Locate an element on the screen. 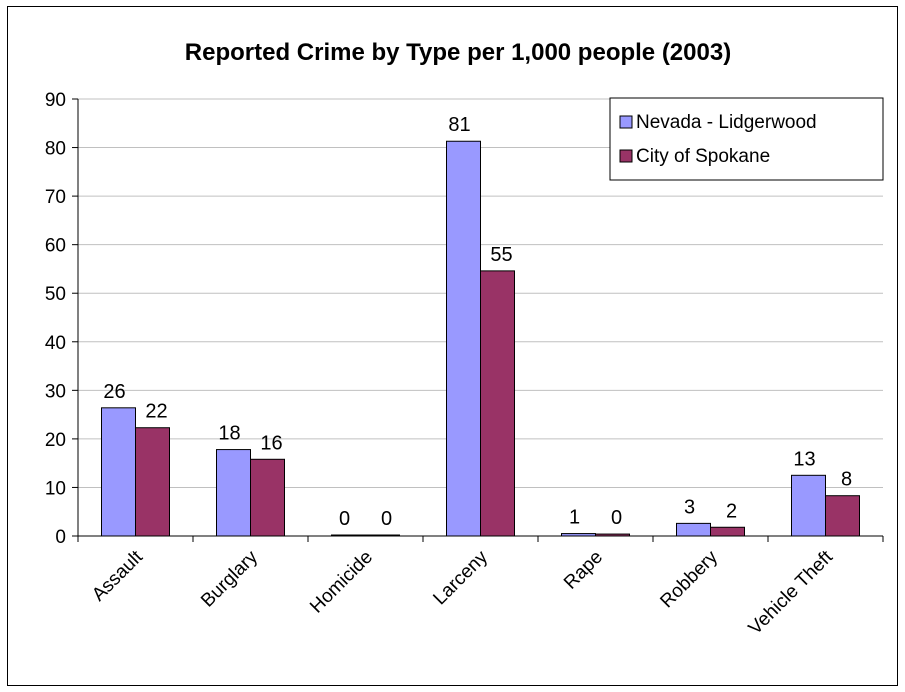 This screenshot has width=905, height=692. y-tick-label: 90 is located at coordinates (55, 100).